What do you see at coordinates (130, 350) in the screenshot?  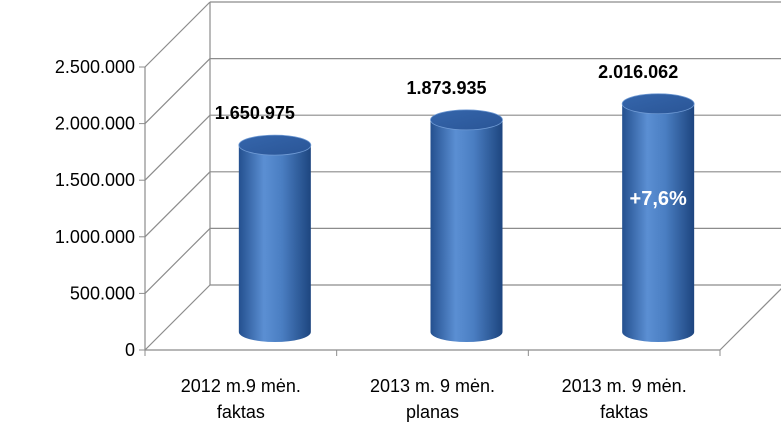 I see `y-tick-label: 0` at bounding box center [130, 350].